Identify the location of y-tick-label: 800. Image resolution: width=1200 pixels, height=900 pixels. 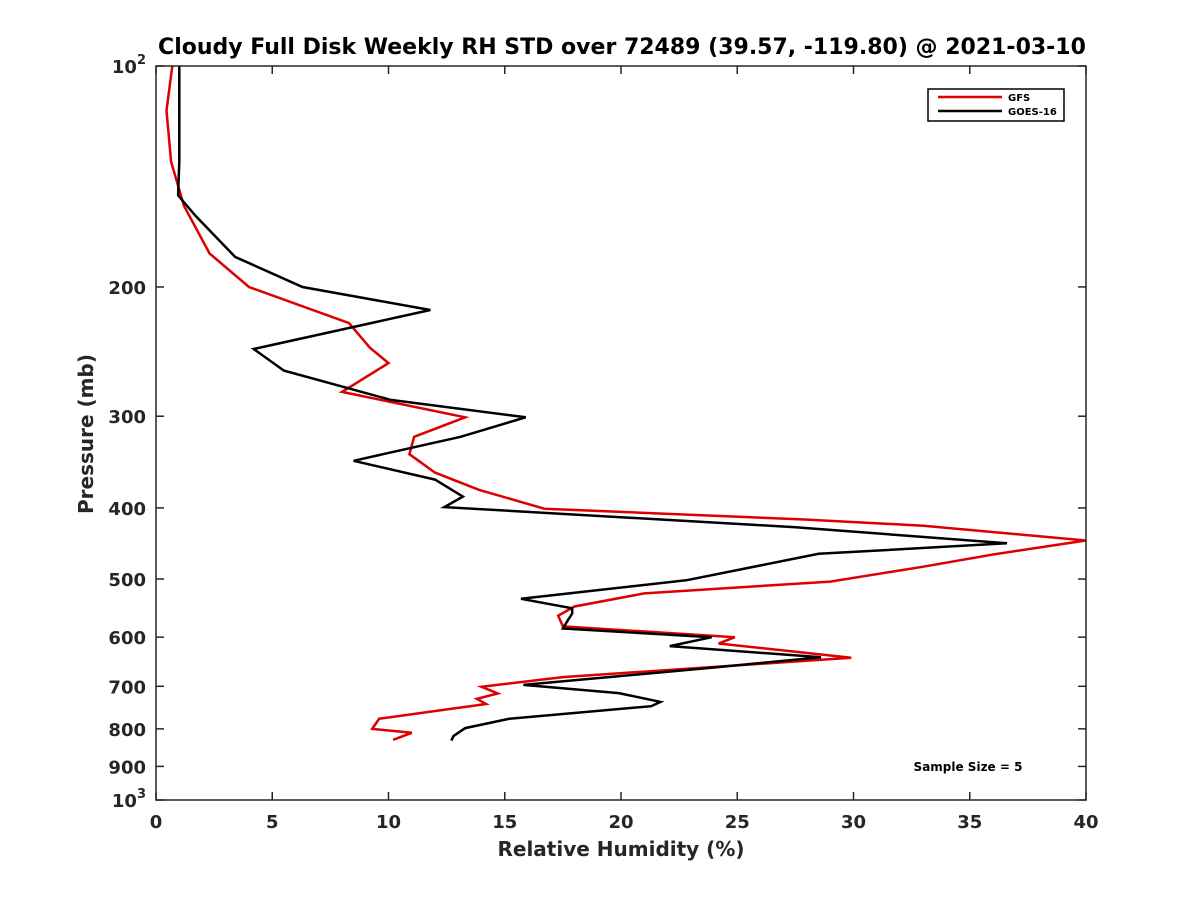
(127, 730).